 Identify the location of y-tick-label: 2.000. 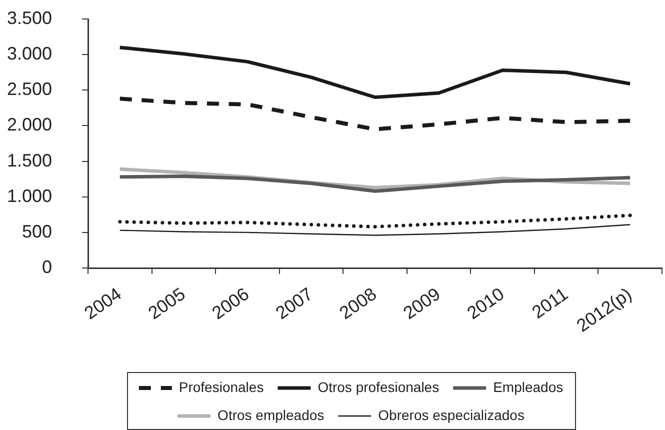
(29, 124).